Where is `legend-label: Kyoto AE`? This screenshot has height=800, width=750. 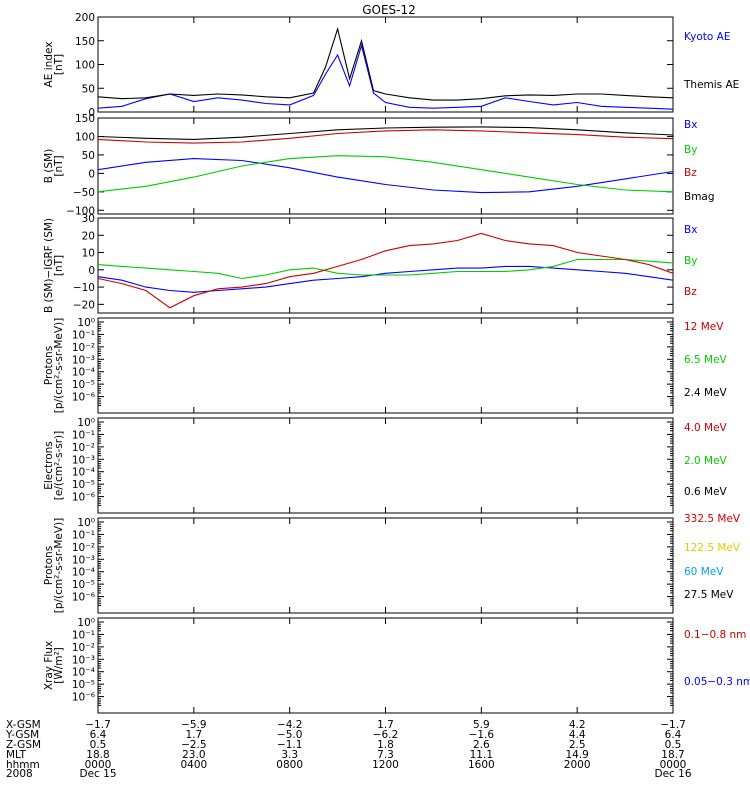 legend-label: Kyoto AE is located at coordinates (707, 37).